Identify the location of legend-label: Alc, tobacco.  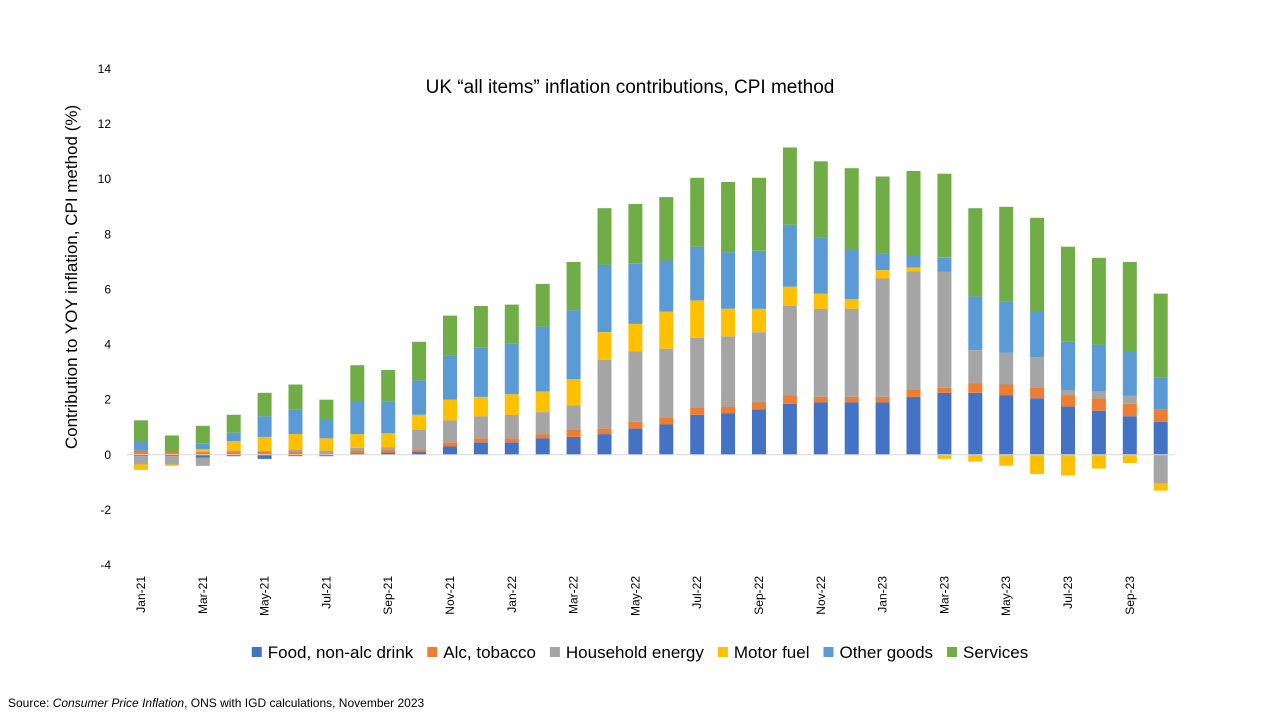
(489, 652).